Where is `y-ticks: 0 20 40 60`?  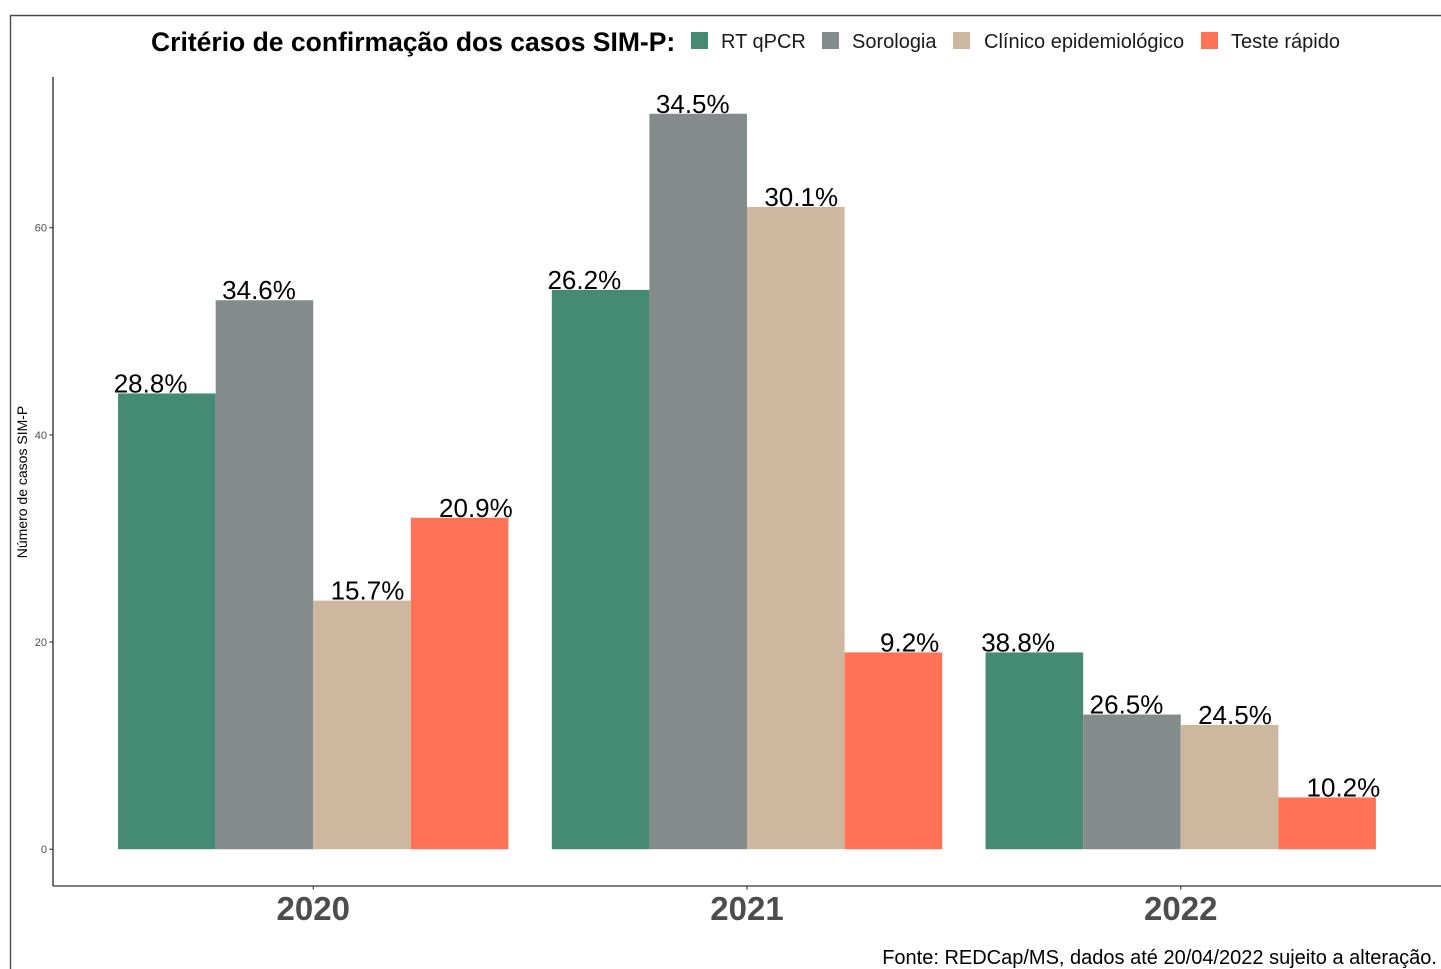 y-ticks: 0 20 40 60 is located at coordinates (44, 539).